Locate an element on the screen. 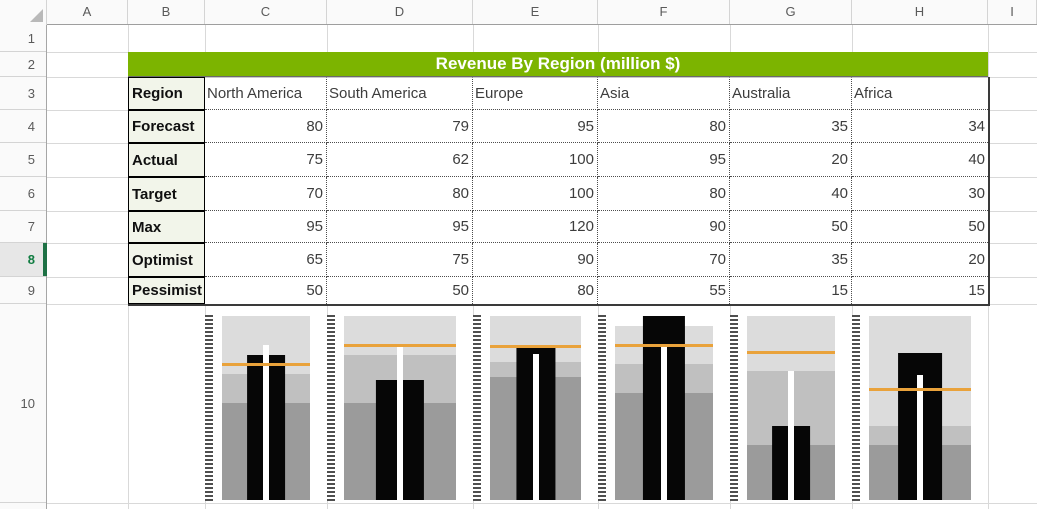 The image size is (1037, 509). row-label-cell: Forecast is located at coordinates (166, 126).